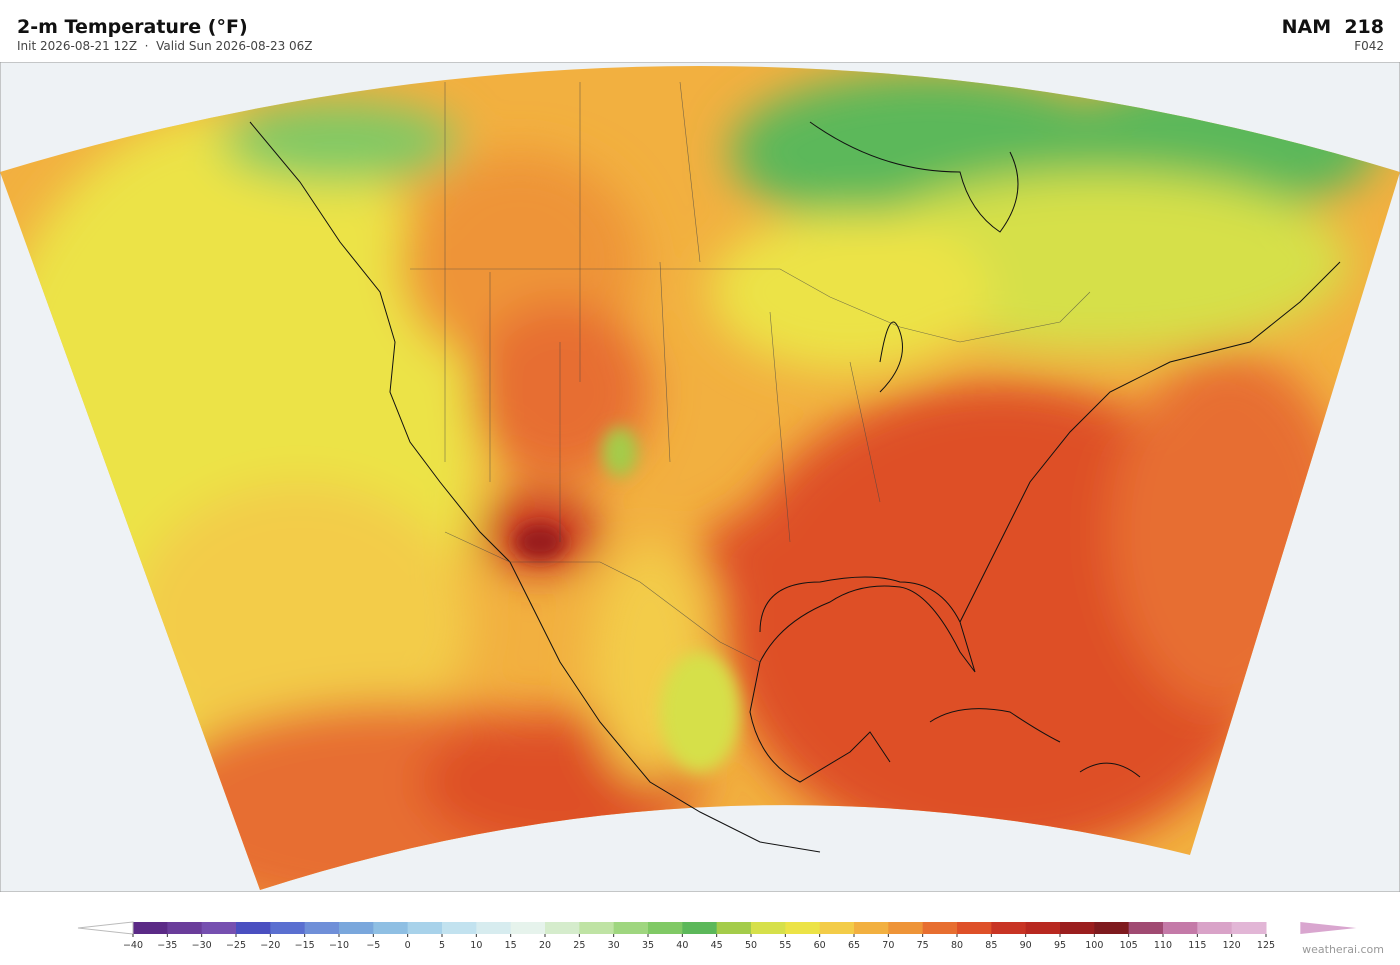 The height and width of the screenshot is (965, 1400). What do you see at coordinates (1266, 945) in the screenshot?
I see `colorbar-tick-label: 125` at bounding box center [1266, 945].